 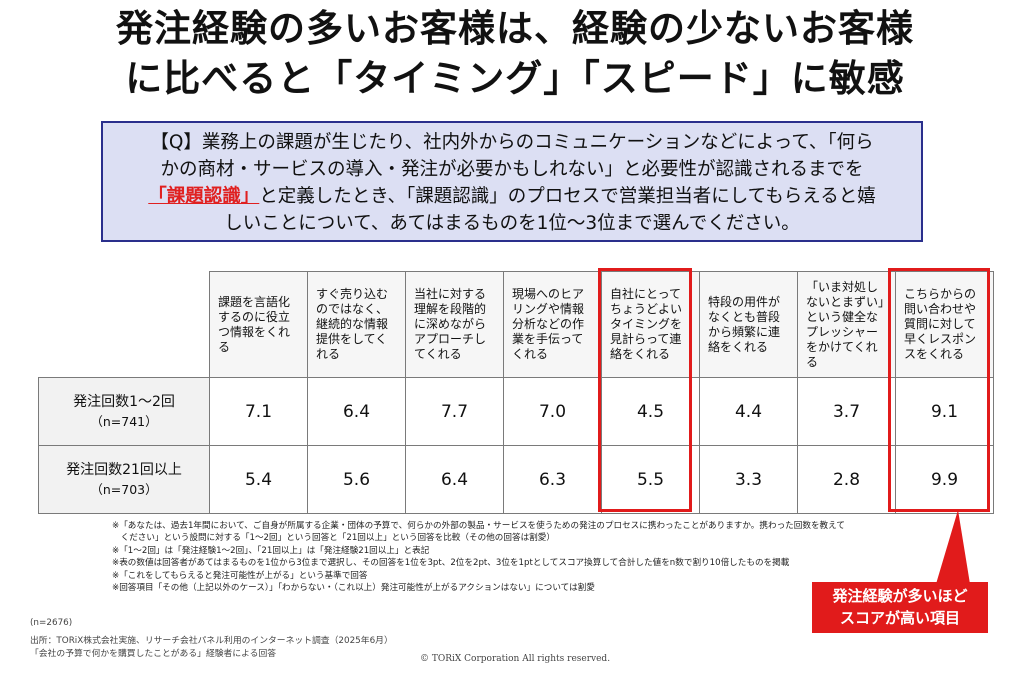 What do you see at coordinates (953, 547) in the screenshot?
I see `callout-pointer` at bounding box center [953, 547].